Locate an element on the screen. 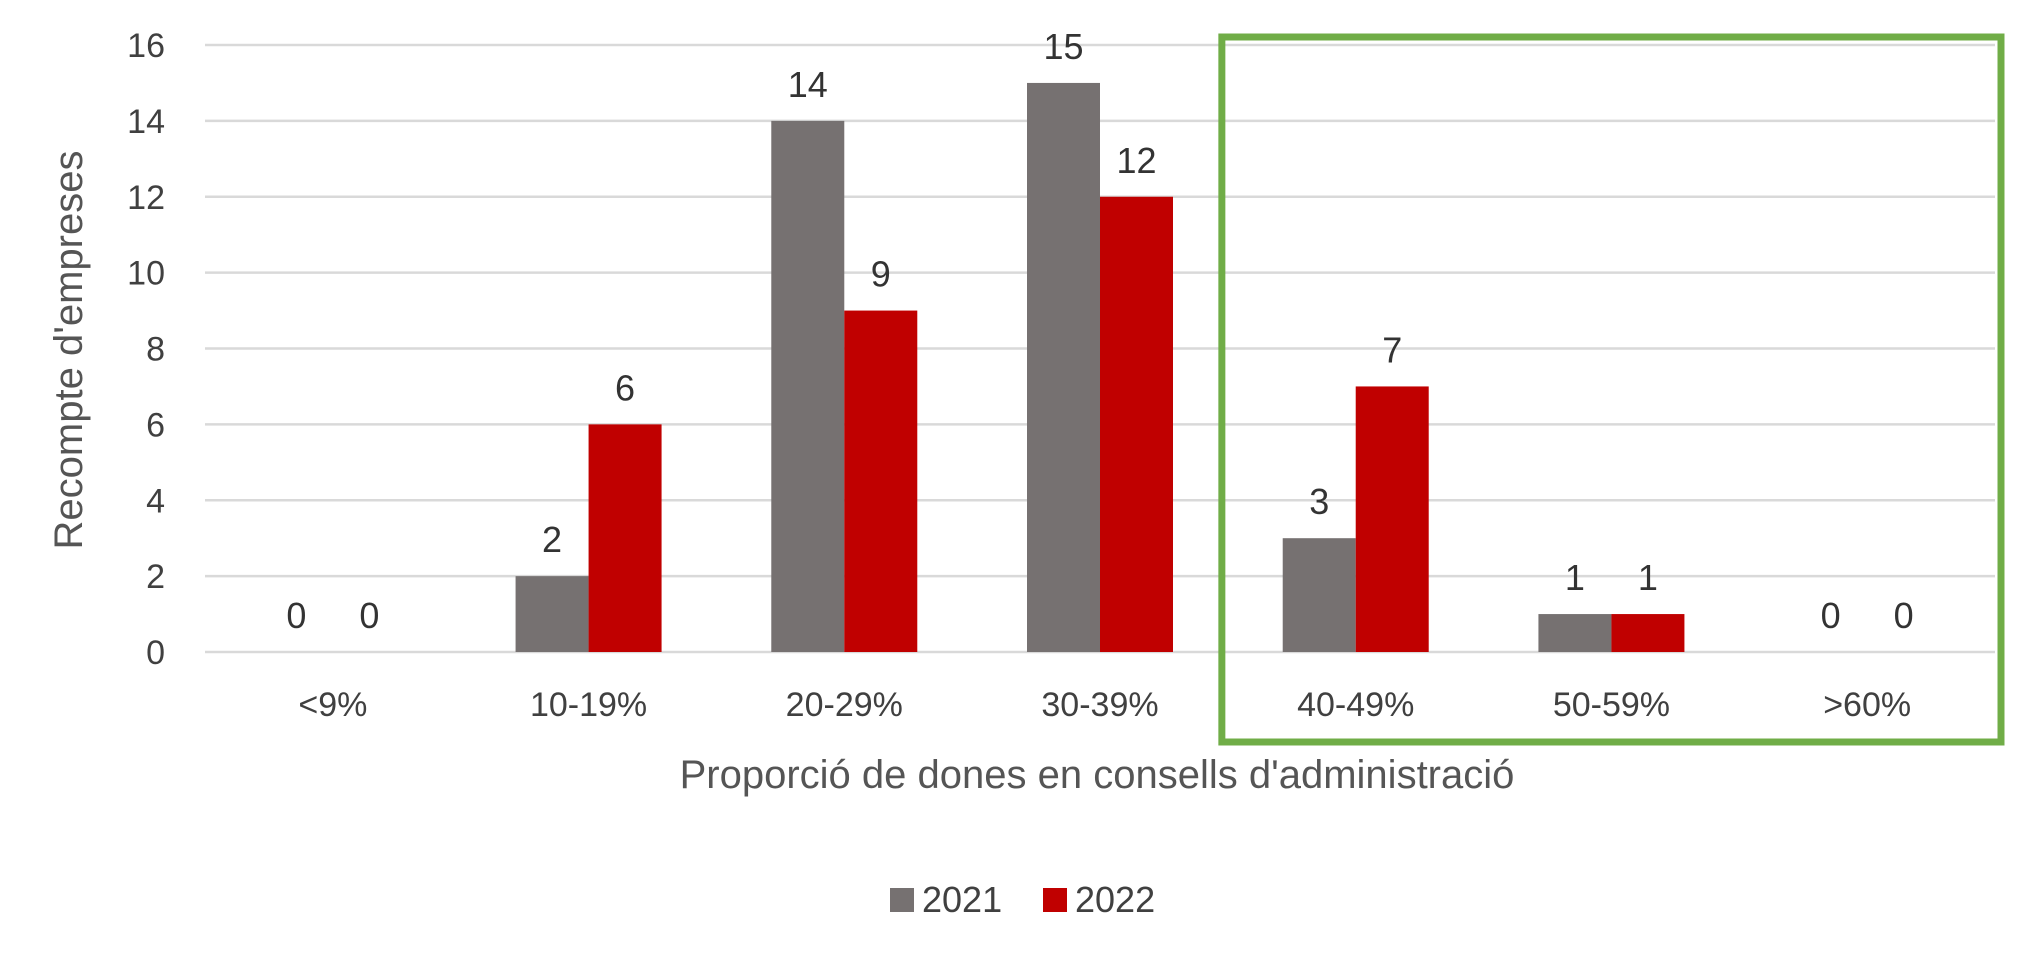 The height and width of the screenshot is (966, 2031). data-label-2021-4: 3 is located at coordinates (1319, 501).